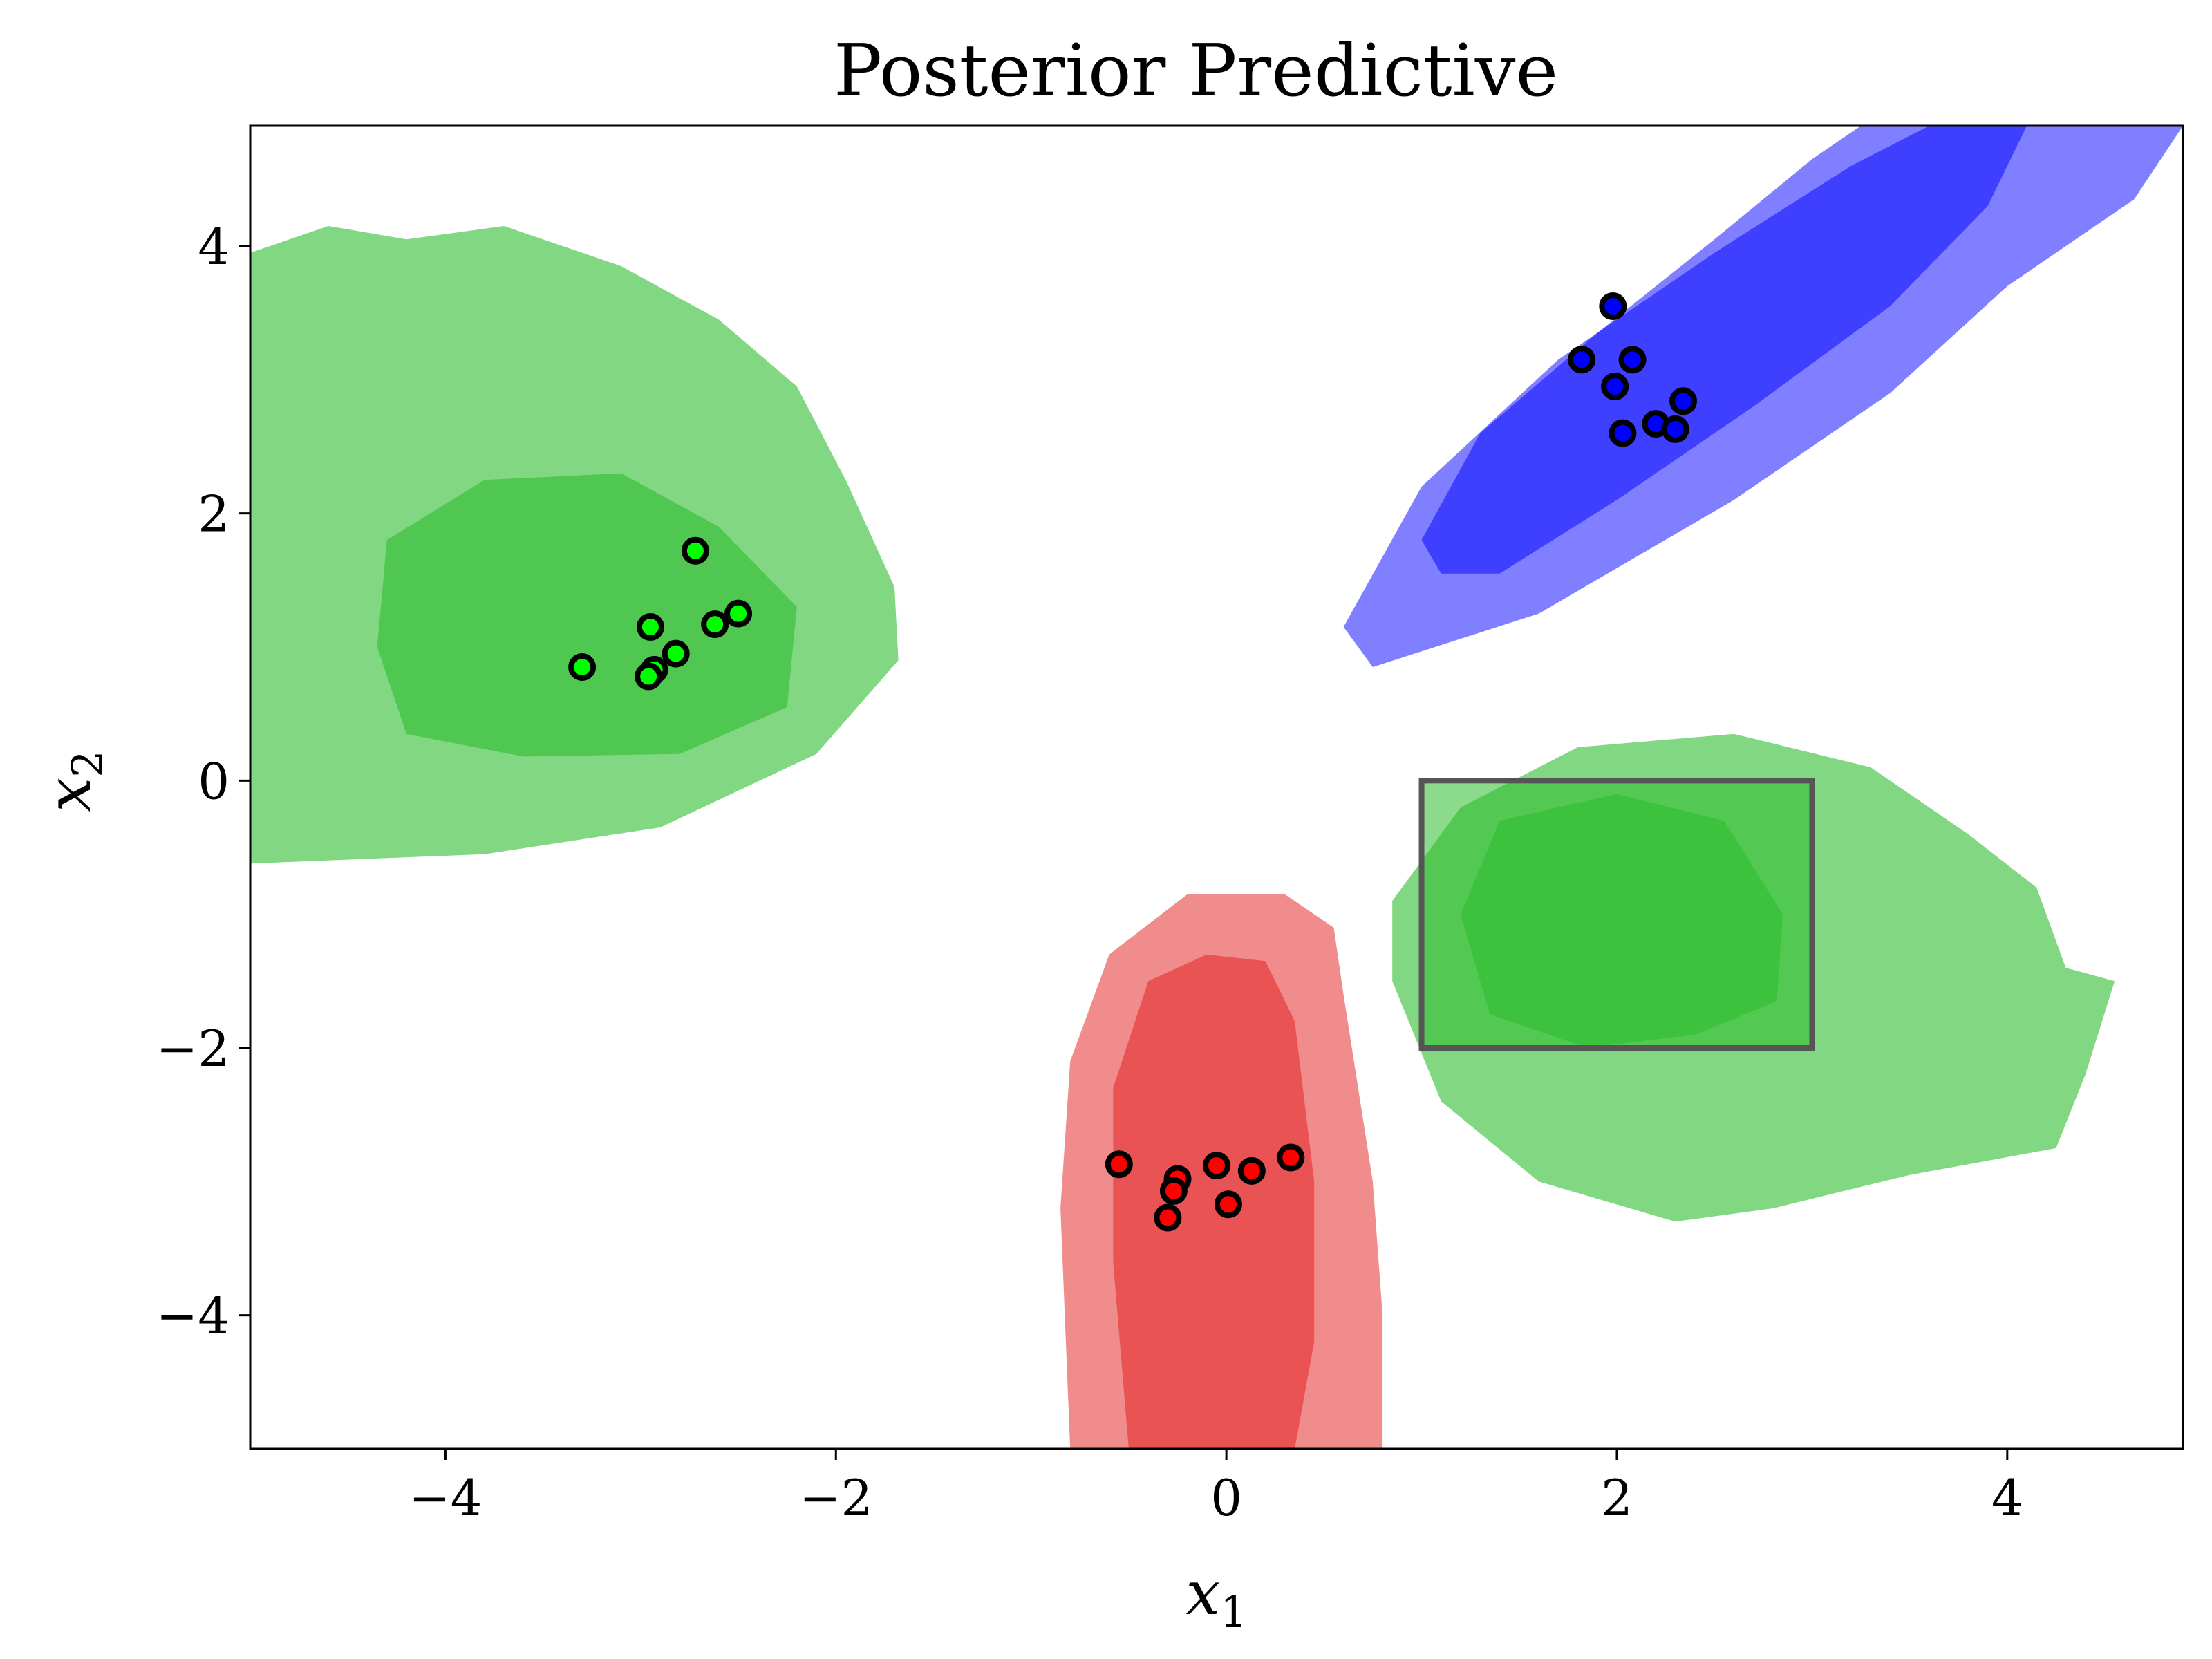  What do you see at coordinates (1234, 1611) in the screenshot?
I see `x-axis-label-subscript: 1` at bounding box center [1234, 1611].